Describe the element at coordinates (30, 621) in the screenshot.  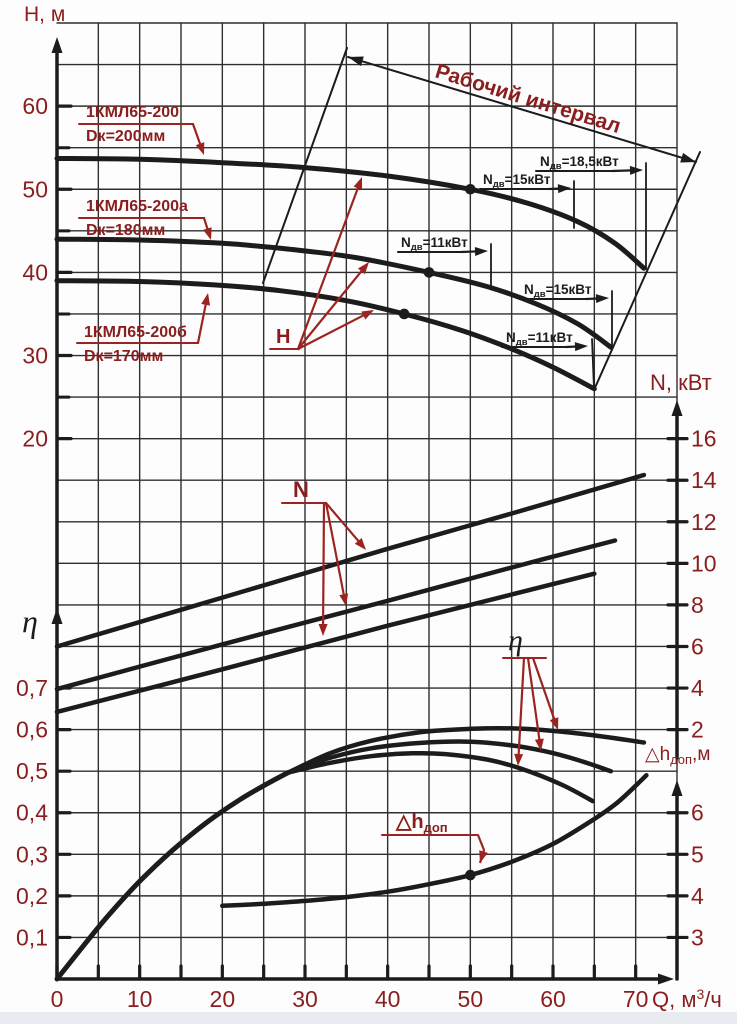
I see `eta-axis-title: η` at that location.